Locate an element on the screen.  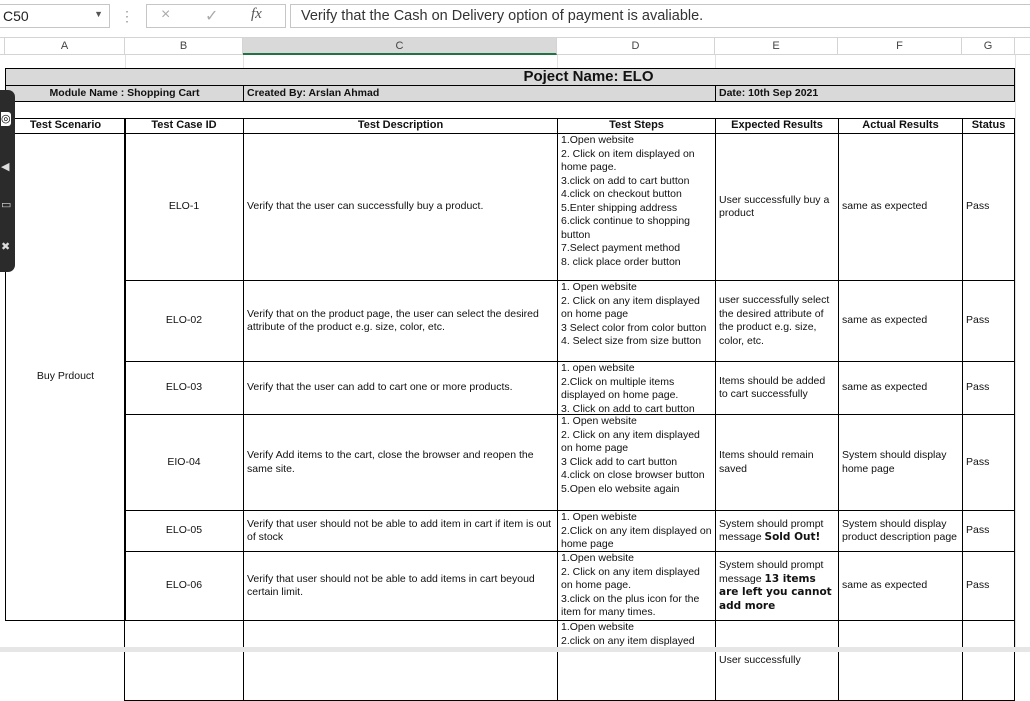
name-box-value: C50 is located at coordinates (16, 16).